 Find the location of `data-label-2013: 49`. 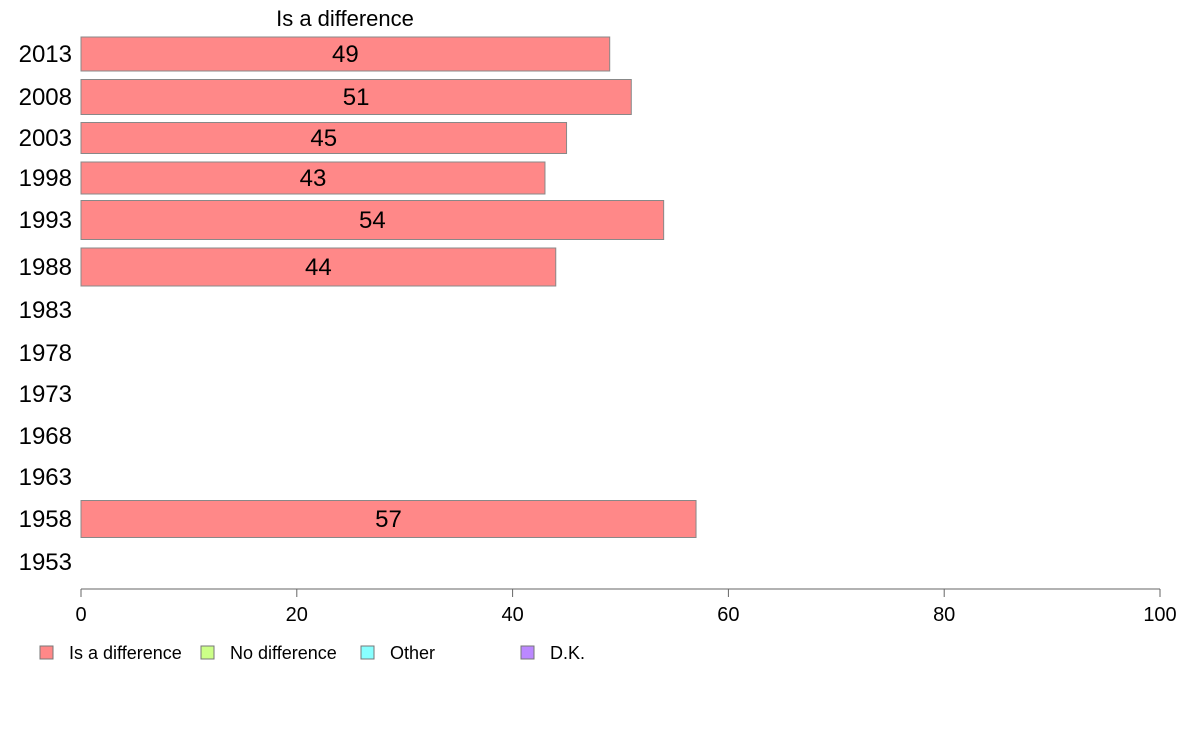

data-label-2013: 49 is located at coordinates (345, 54).